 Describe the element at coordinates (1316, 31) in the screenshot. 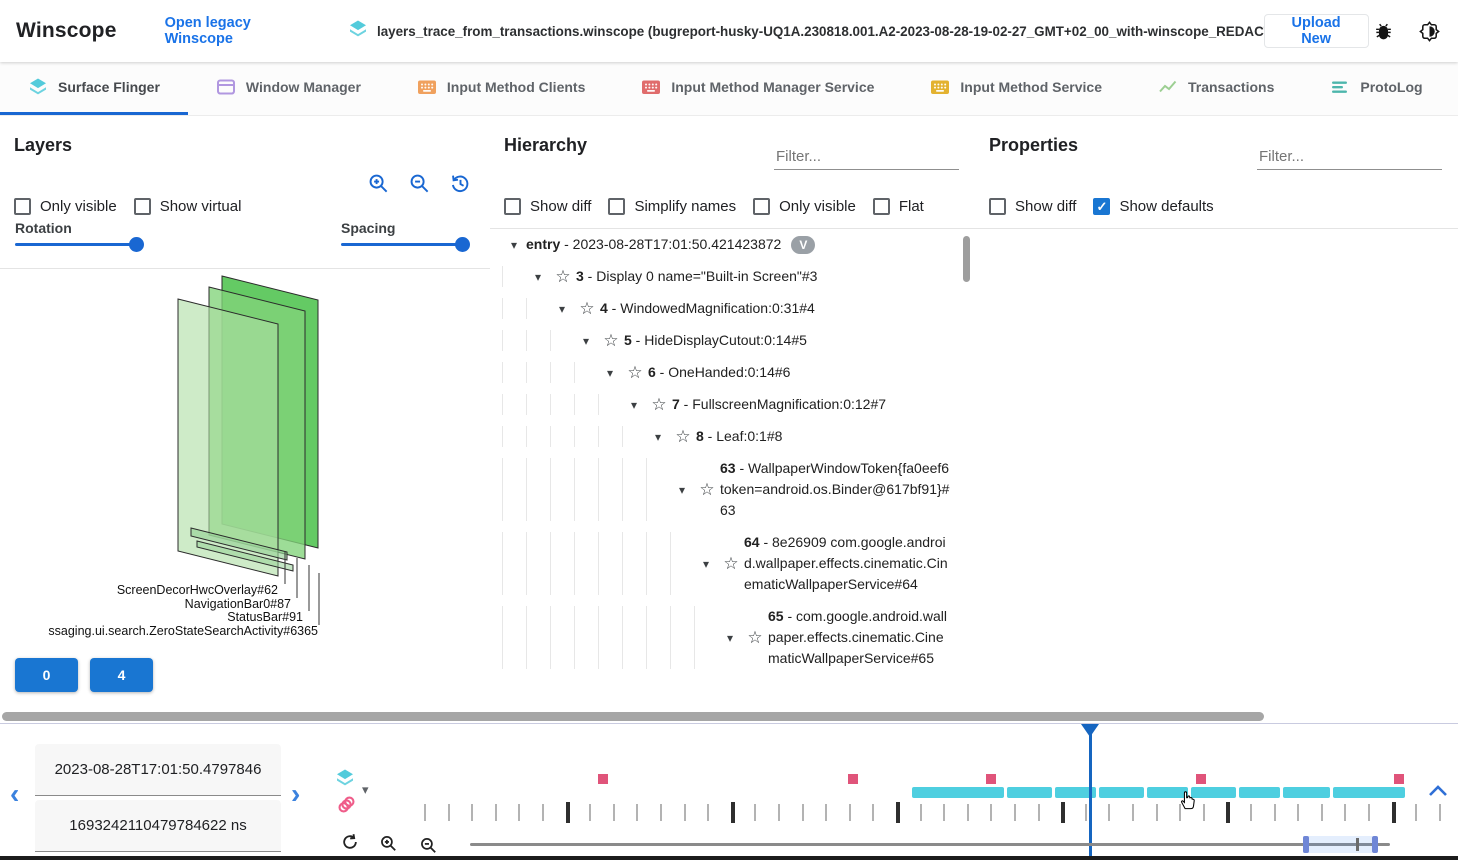

I see `upload-new-button: Upload New` at that location.